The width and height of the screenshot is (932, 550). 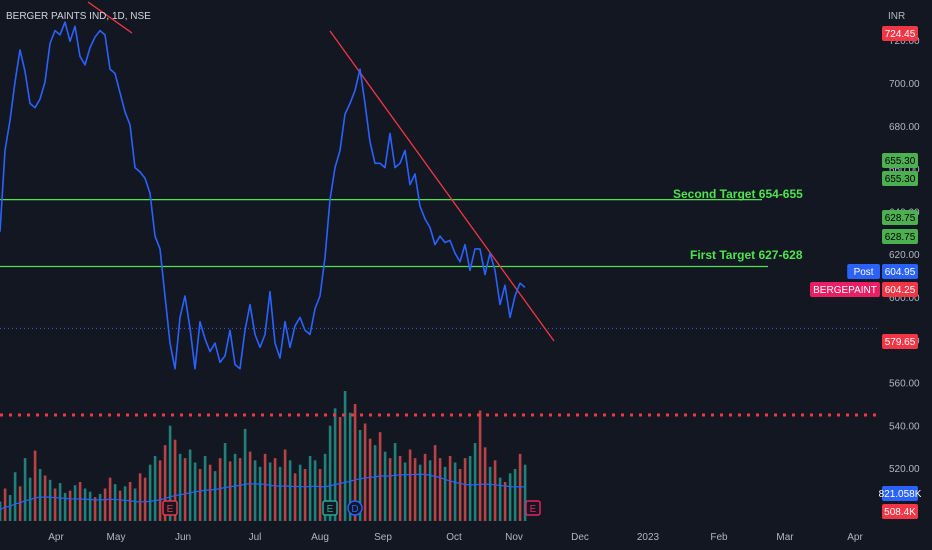 I want to click on y-tick-label: 660.00, so click(x=904, y=170).